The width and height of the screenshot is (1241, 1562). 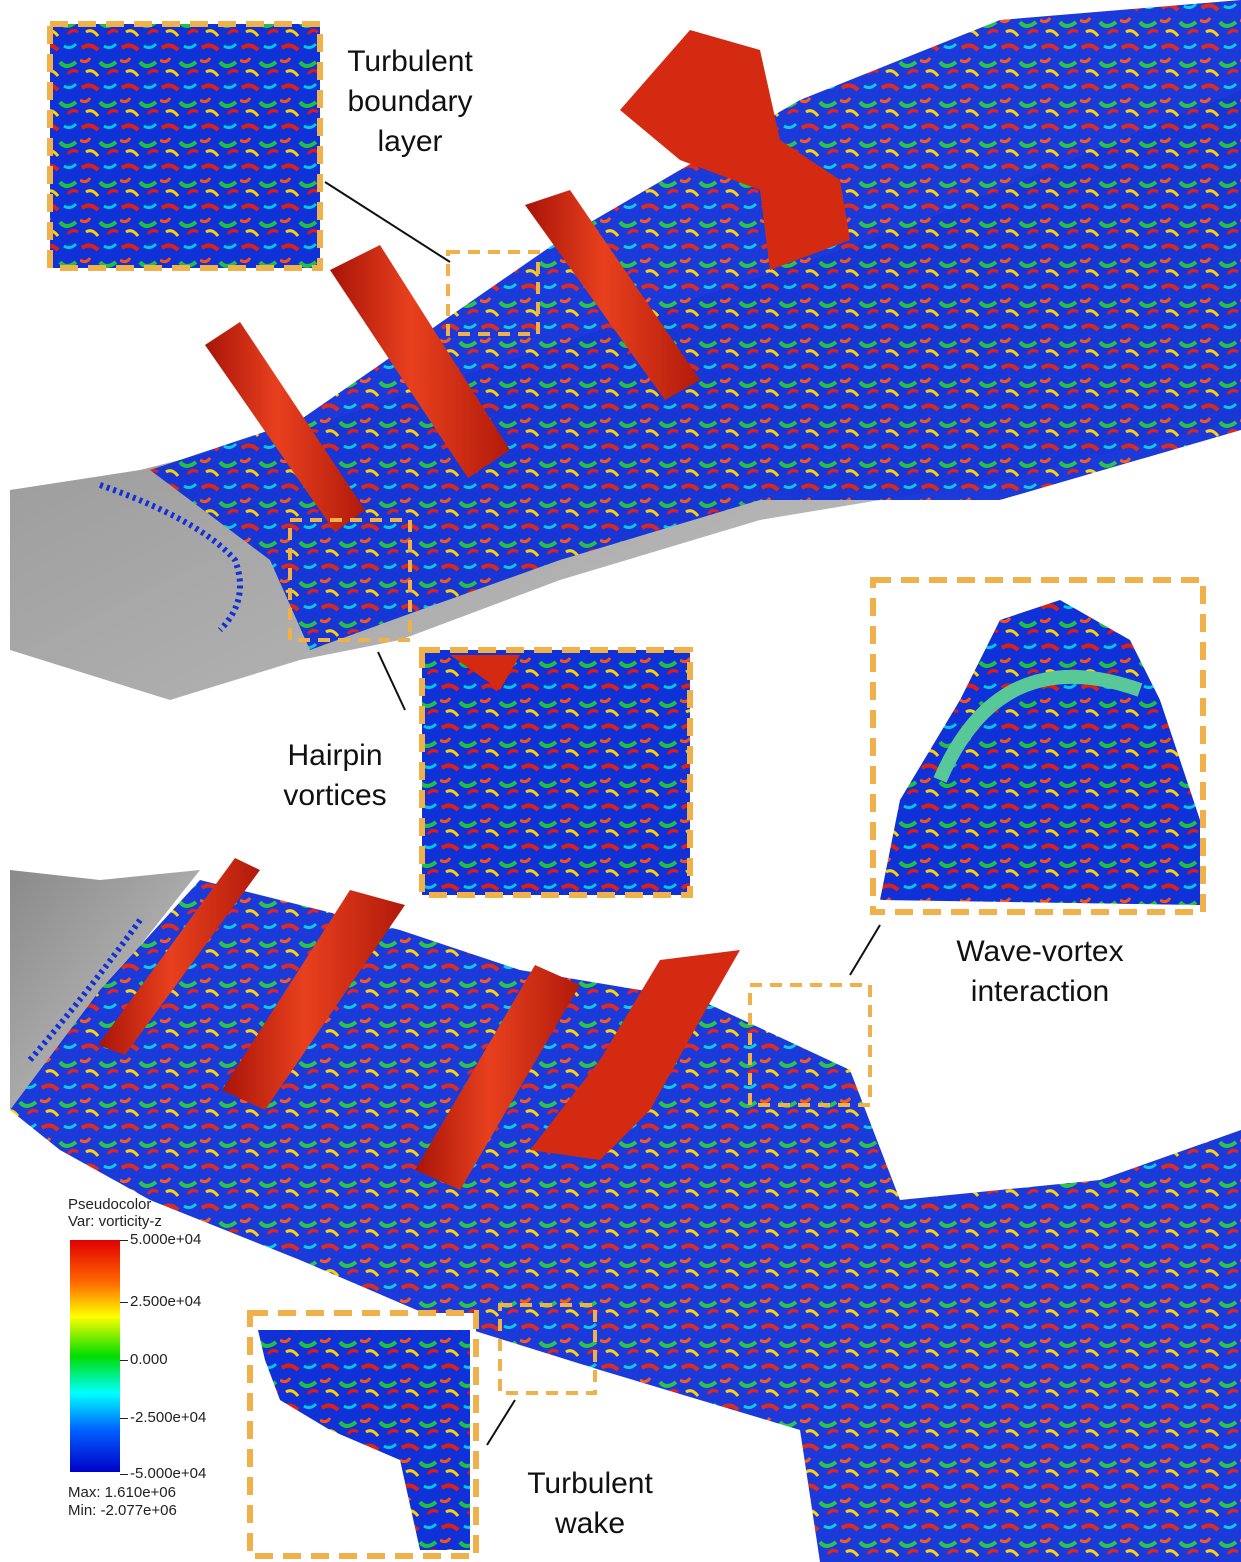 I want to click on inset-wave-vortex-cluster, so click(x=1040, y=752).